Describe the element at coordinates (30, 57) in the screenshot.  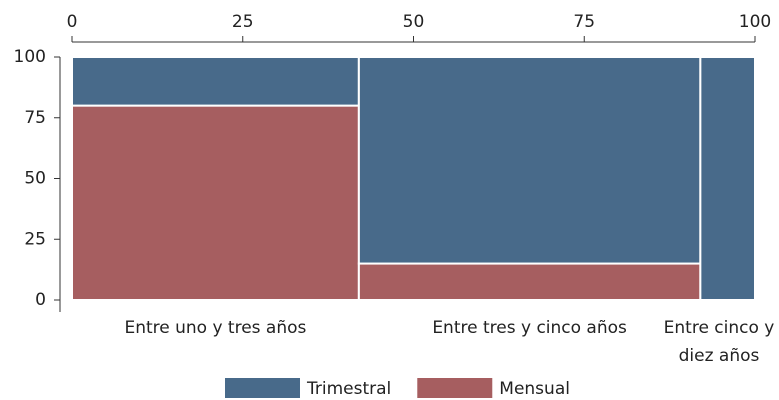
I see `y-tick-label: 100` at that location.